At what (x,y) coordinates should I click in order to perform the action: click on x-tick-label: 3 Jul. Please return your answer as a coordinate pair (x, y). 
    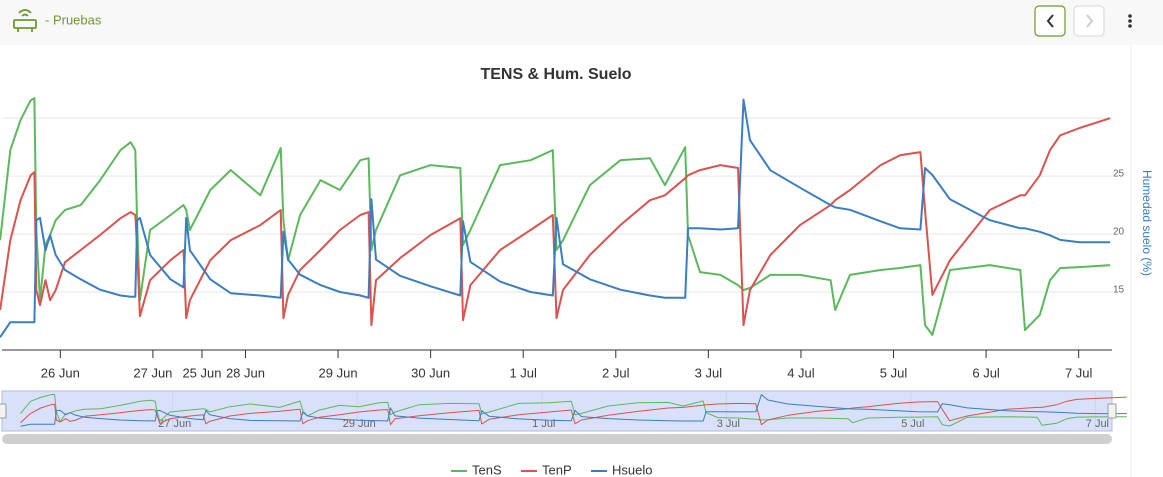
    Looking at the image, I should click on (709, 372).